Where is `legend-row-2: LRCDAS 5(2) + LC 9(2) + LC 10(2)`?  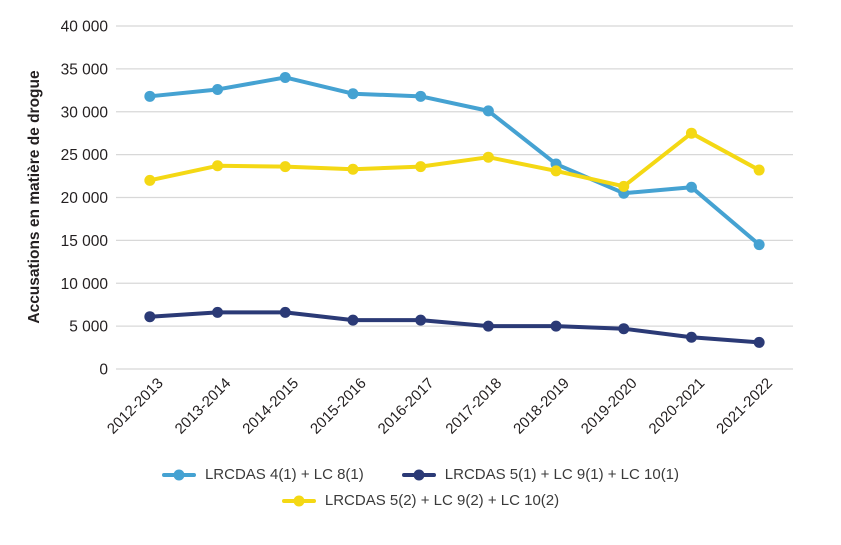 legend-row-2: LRCDAS 5(2) + LC 9(2) + LC 10(2) is located at coordinates (420, 500).